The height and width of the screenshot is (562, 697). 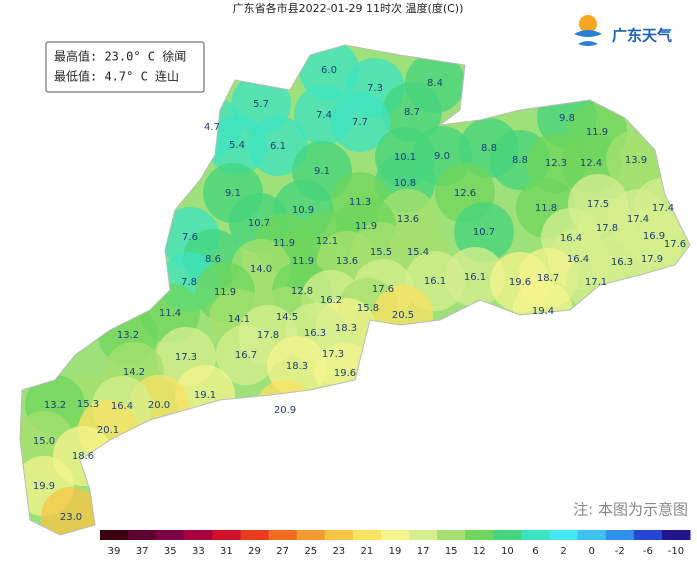 I want to click on logo-text: 广东天气, so click(x=642, y=36).